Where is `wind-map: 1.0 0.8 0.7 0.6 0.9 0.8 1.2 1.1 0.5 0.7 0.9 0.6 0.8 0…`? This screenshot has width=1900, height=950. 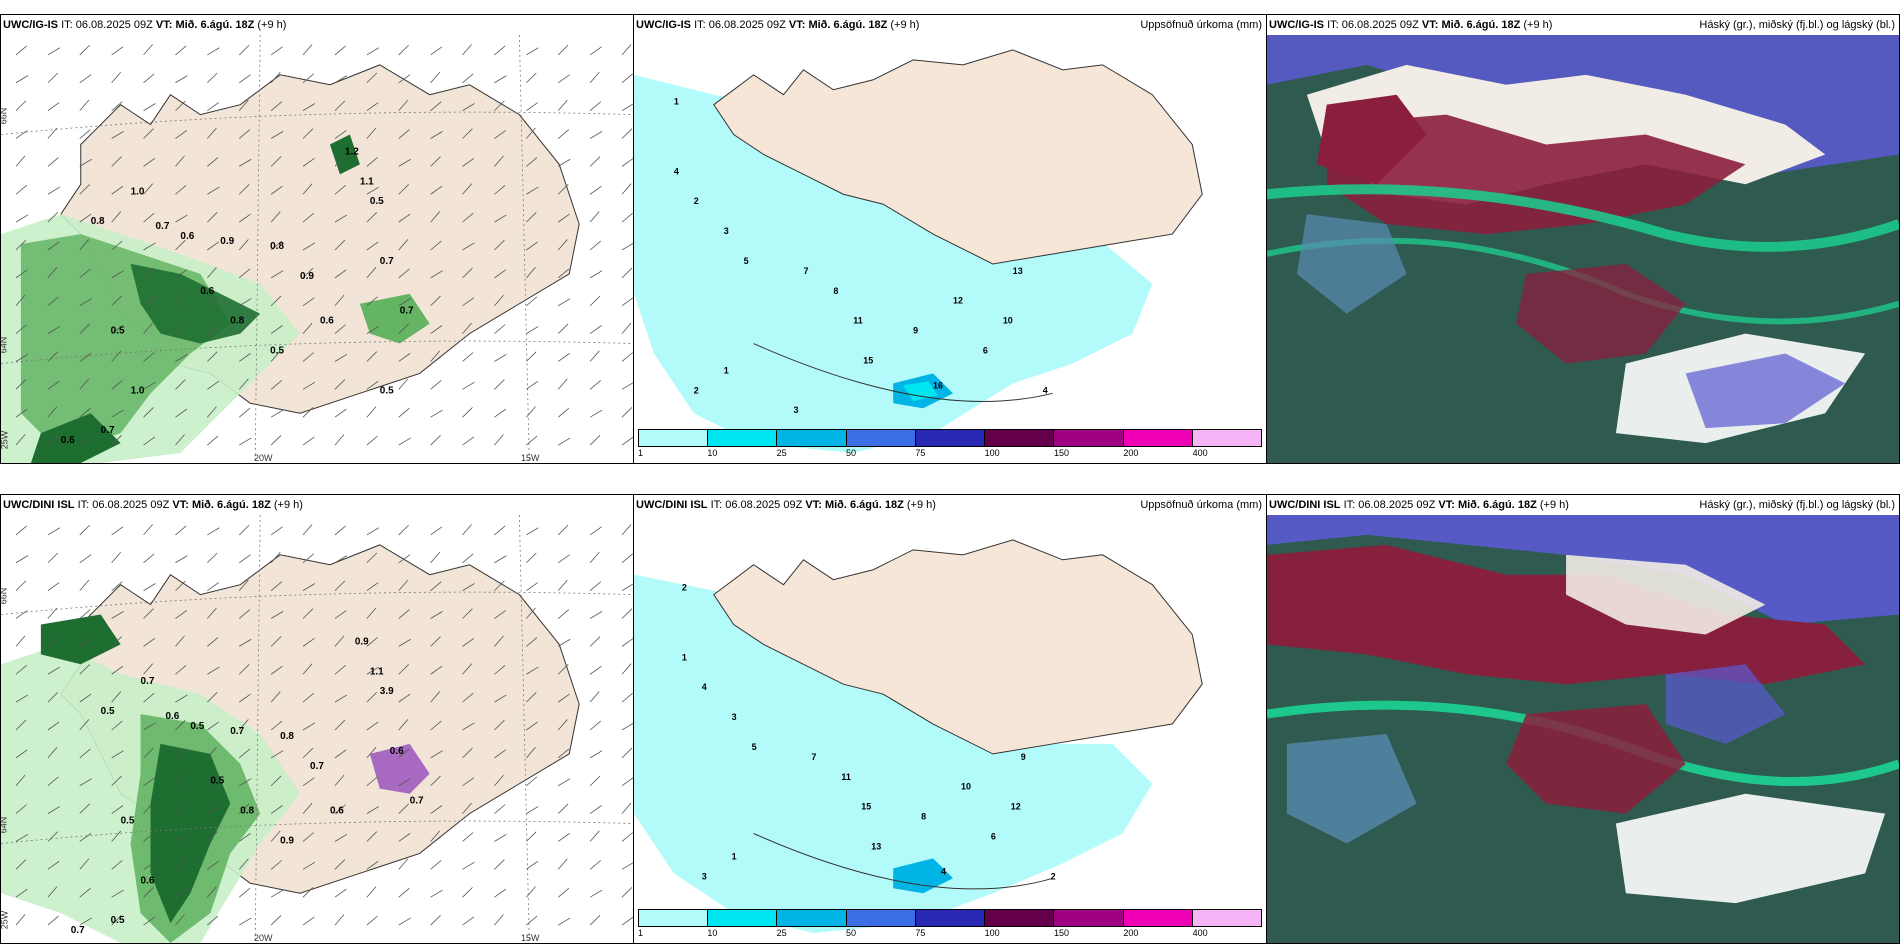 wind-map: 1.0 0.8 0.7 0.6 0.9 0.8 1.2 1.1 0.5 0.7 0.9 0.6 0.8 0… is located at coordinates (317, 249).